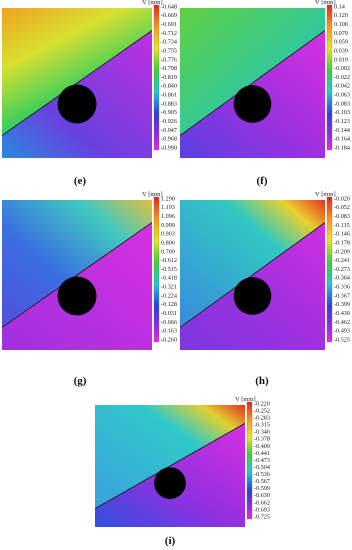  Describe the element at coordinates (262, 446) in the screenshot. I see `colorbar-tick-label: -0.409` at that location.